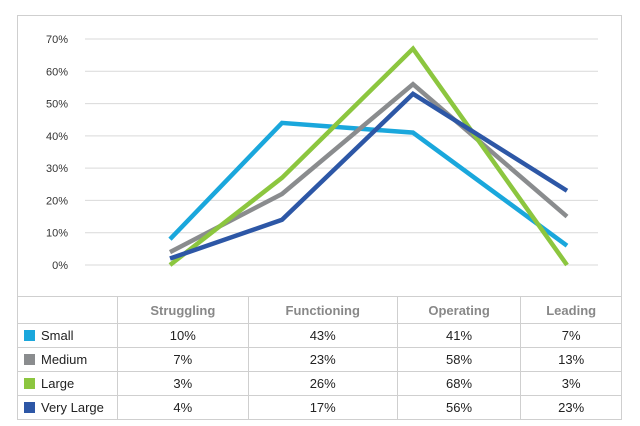  Describe the element at coordinates (183, 407) in the screenshot. I see `data-label: 4%` at that location.